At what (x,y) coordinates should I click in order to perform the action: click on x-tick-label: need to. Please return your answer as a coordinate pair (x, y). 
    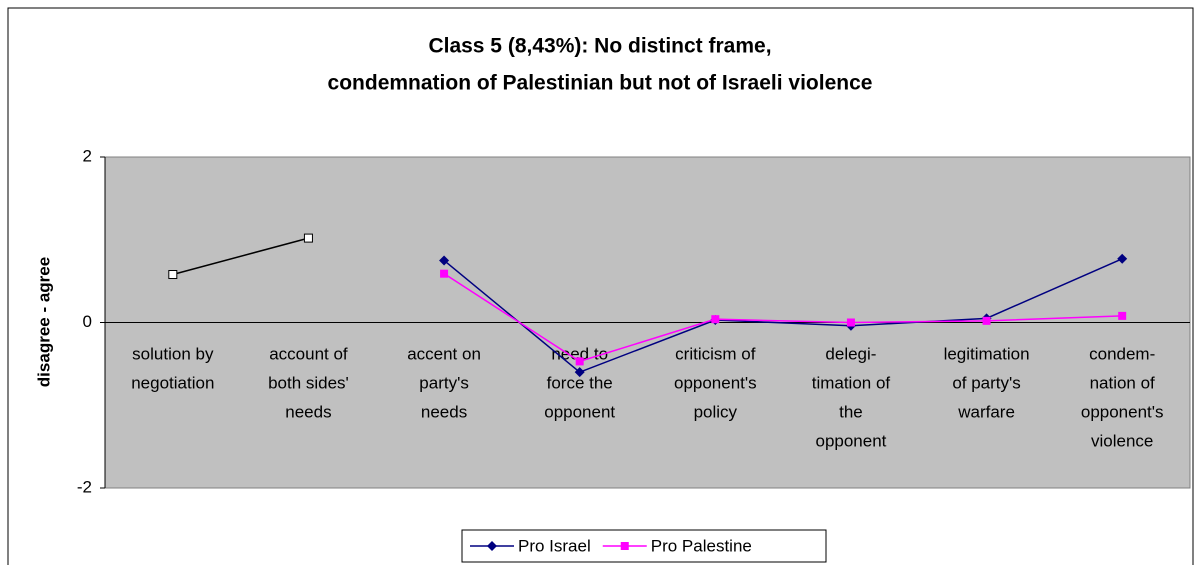
    Looking at the image, I should click on (579, 353).